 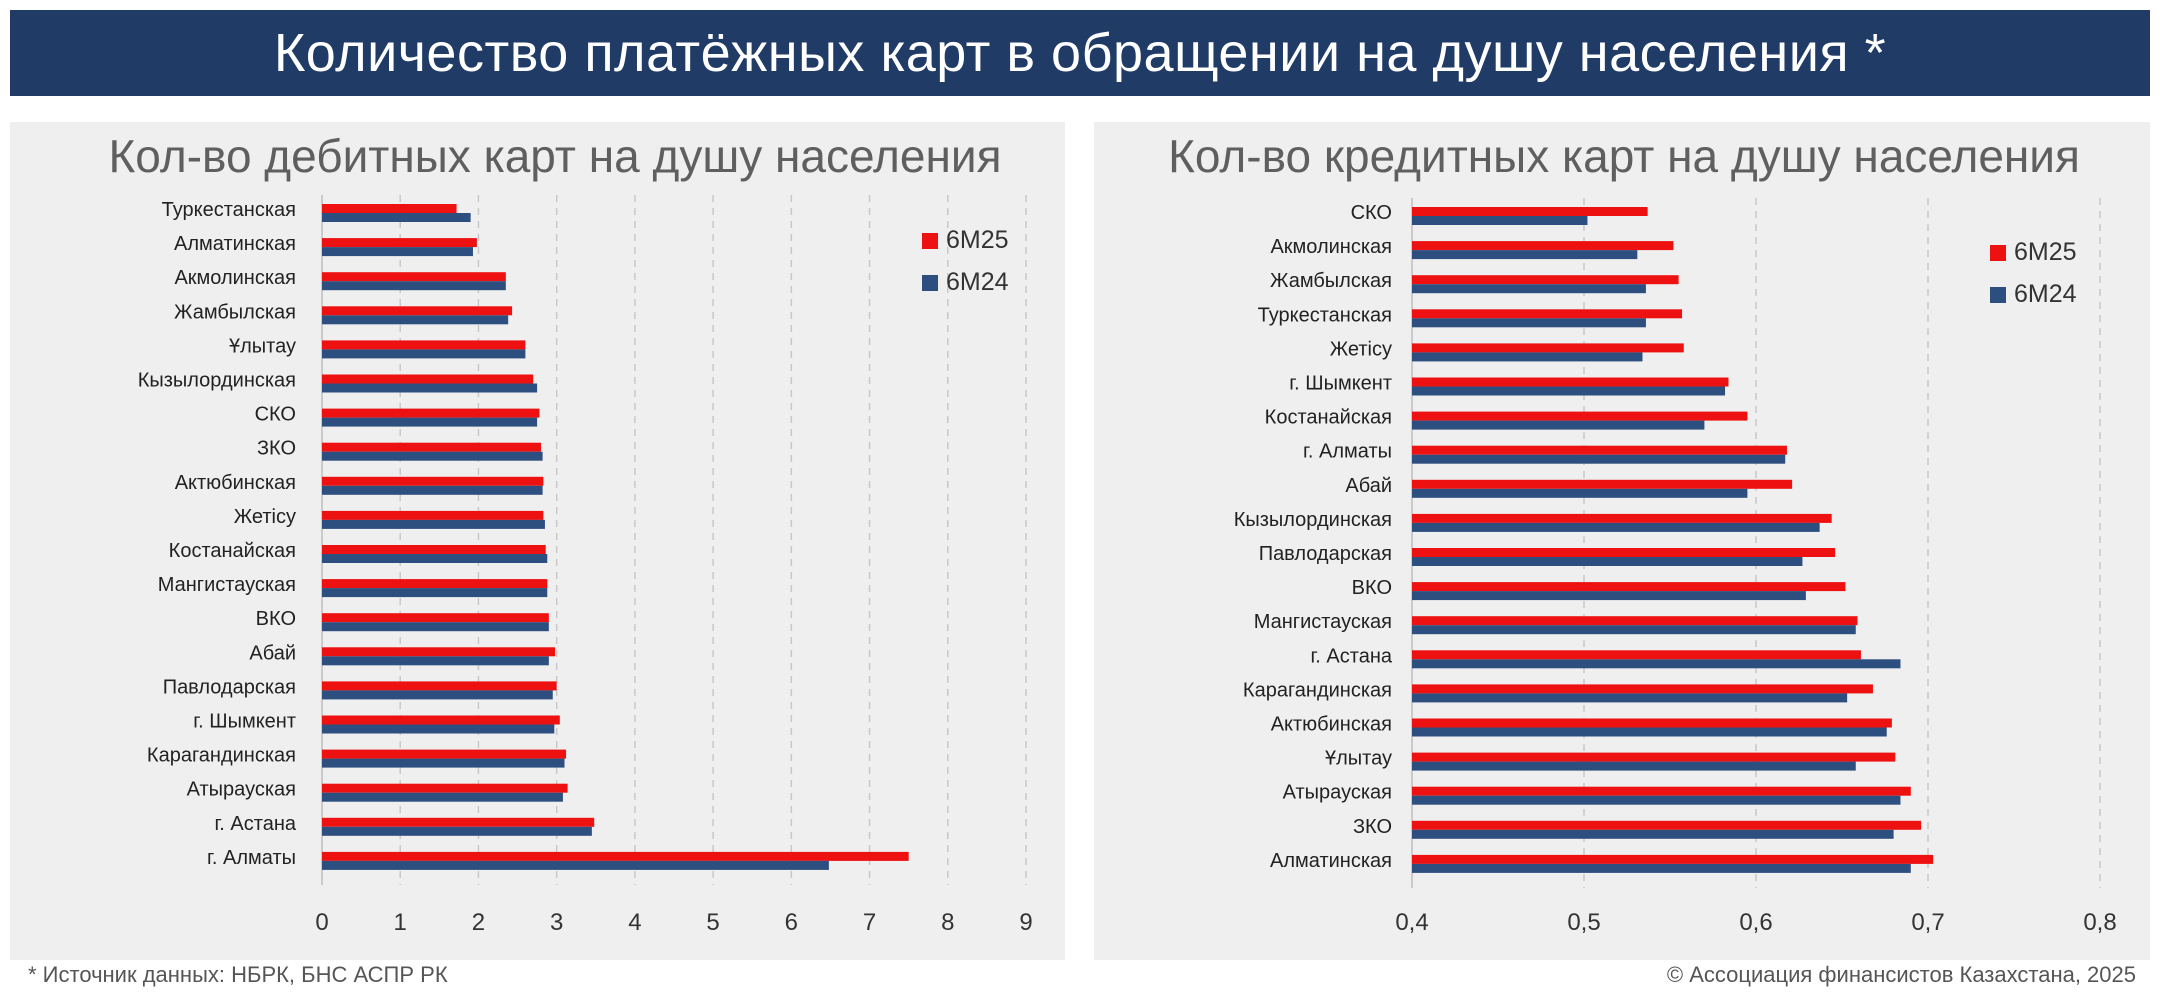 What do you see at coordinates (221, 756) in the screenshot?
I see `debit-category-label: Карагандинская` at bounding box center [221, 756].